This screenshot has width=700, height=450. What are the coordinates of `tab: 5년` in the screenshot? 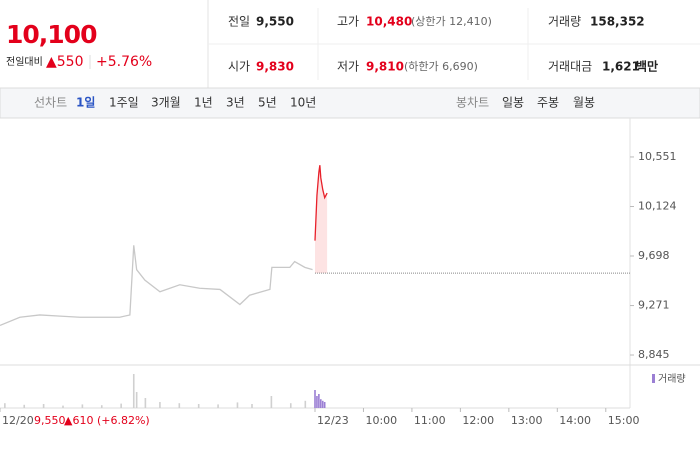 It's located at (267, 103).